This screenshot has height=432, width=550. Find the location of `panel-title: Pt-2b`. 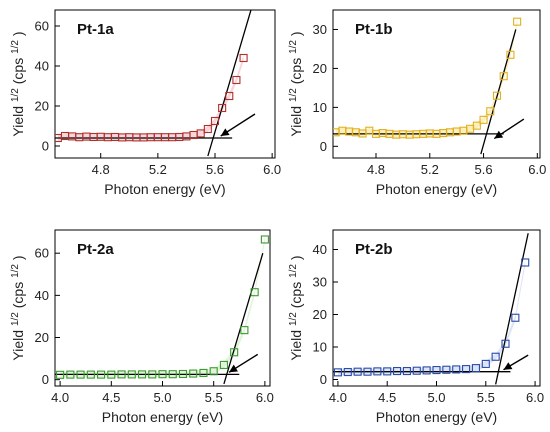

panel-title: Pt-2b is located at coordinates (374, 249).